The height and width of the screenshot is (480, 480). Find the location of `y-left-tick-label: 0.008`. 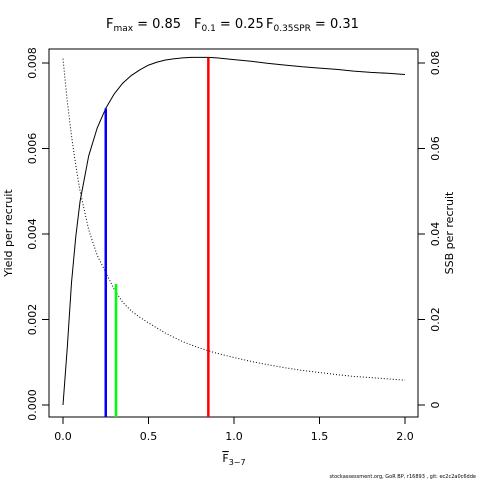

y-left-tick-label: 0.008 is located at coordinates (32, 63).